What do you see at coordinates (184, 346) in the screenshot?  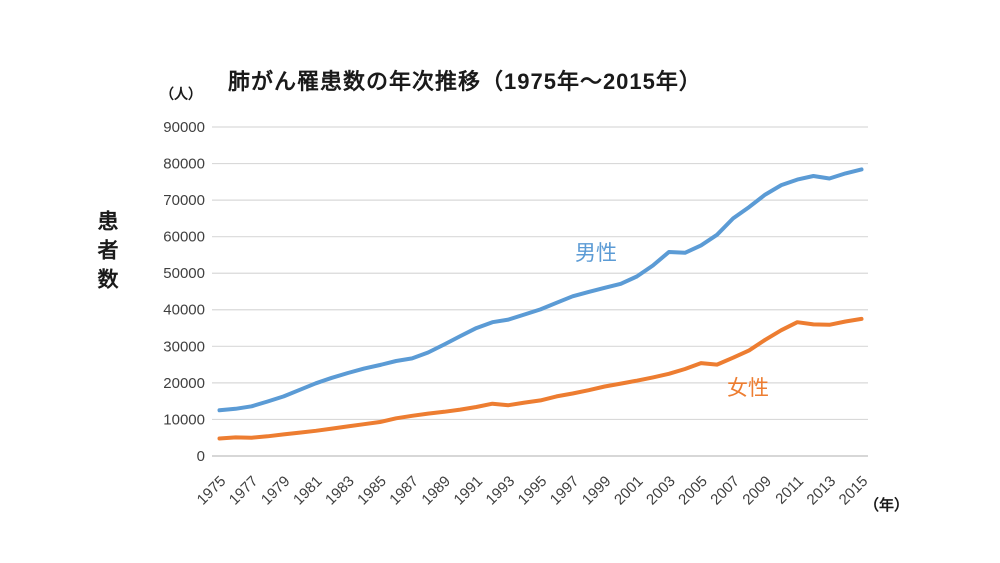 I see `y-tick-label: 30000` at bounding box center [184, 346].